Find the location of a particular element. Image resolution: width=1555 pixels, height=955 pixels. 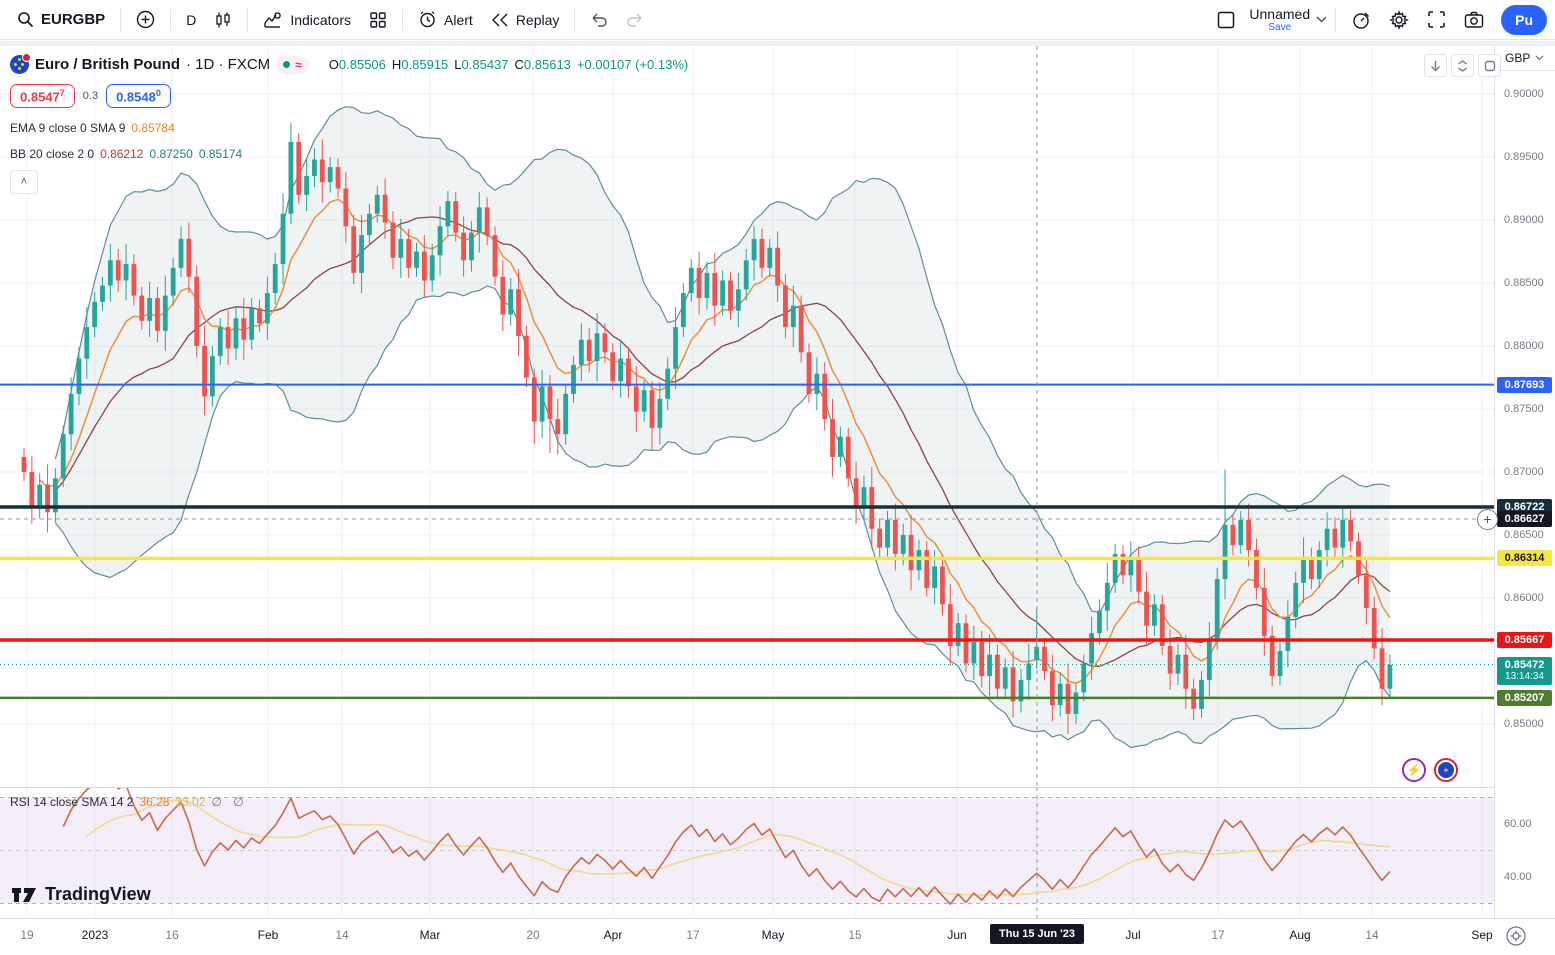

bb-indicator-label: BB 20 close 2 0 is located at coordinates (52, 154).